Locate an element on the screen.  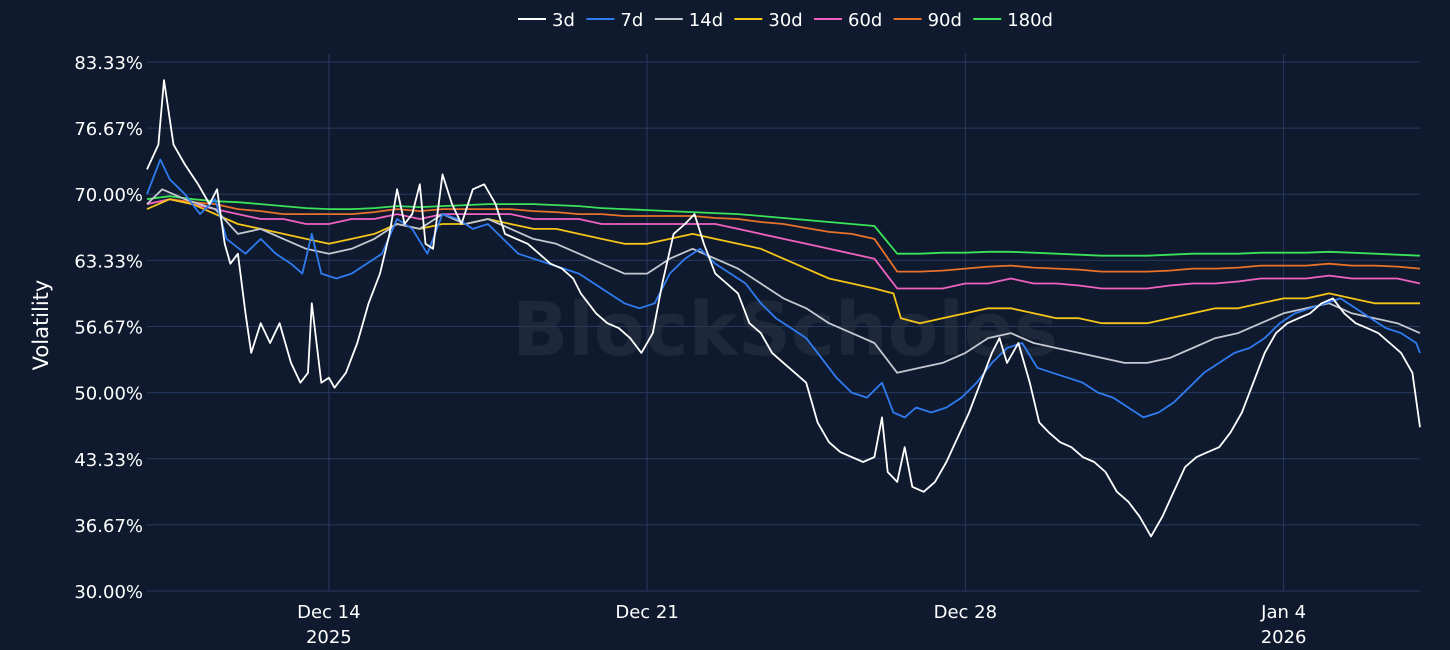
series-line-180d is located at coordinates (783, 226).